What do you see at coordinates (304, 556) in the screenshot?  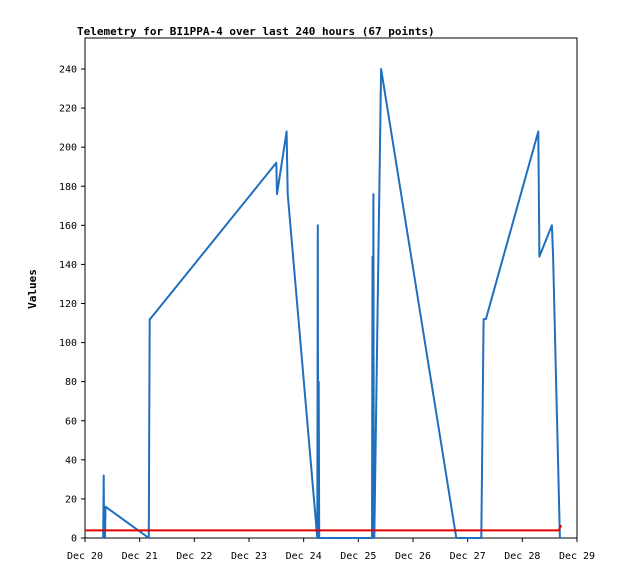 I see `x-tick-label: Dec 24` at bounding box center [304, 556].